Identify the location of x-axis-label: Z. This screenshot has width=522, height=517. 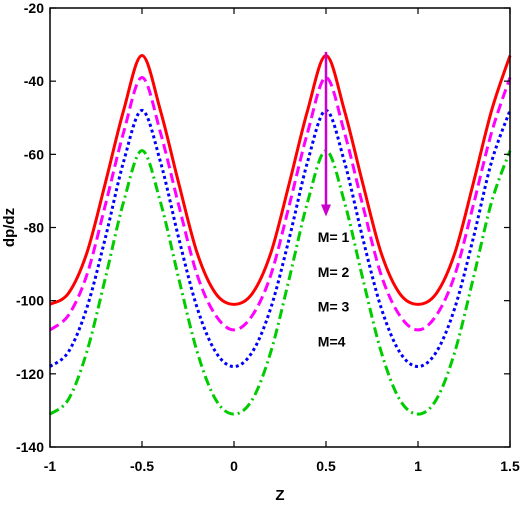
(279, 495).